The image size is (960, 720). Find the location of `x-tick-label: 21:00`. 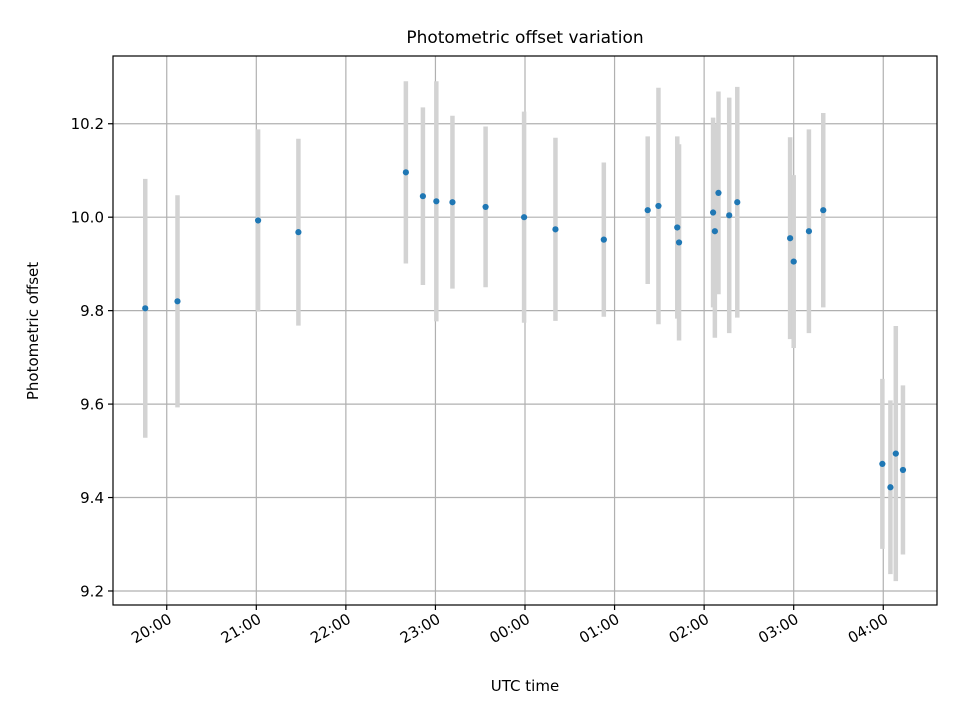

x-tick-label: 21:00 is located at coordinates (241, 628).